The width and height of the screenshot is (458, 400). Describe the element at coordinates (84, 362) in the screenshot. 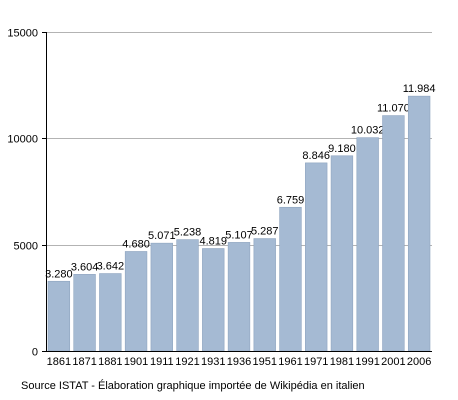

I see `x-tick-label: 1871` at that location.